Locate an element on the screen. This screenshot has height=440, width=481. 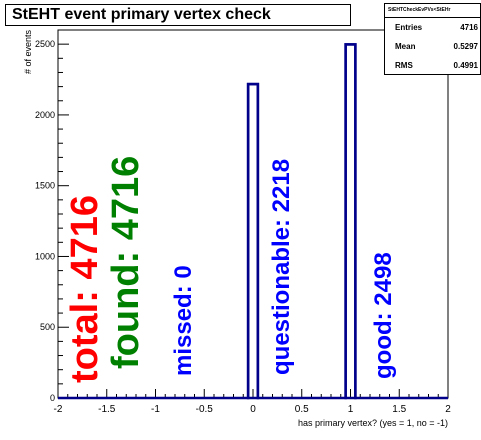
annotation-label: good: is located at coordinates (383, 345).